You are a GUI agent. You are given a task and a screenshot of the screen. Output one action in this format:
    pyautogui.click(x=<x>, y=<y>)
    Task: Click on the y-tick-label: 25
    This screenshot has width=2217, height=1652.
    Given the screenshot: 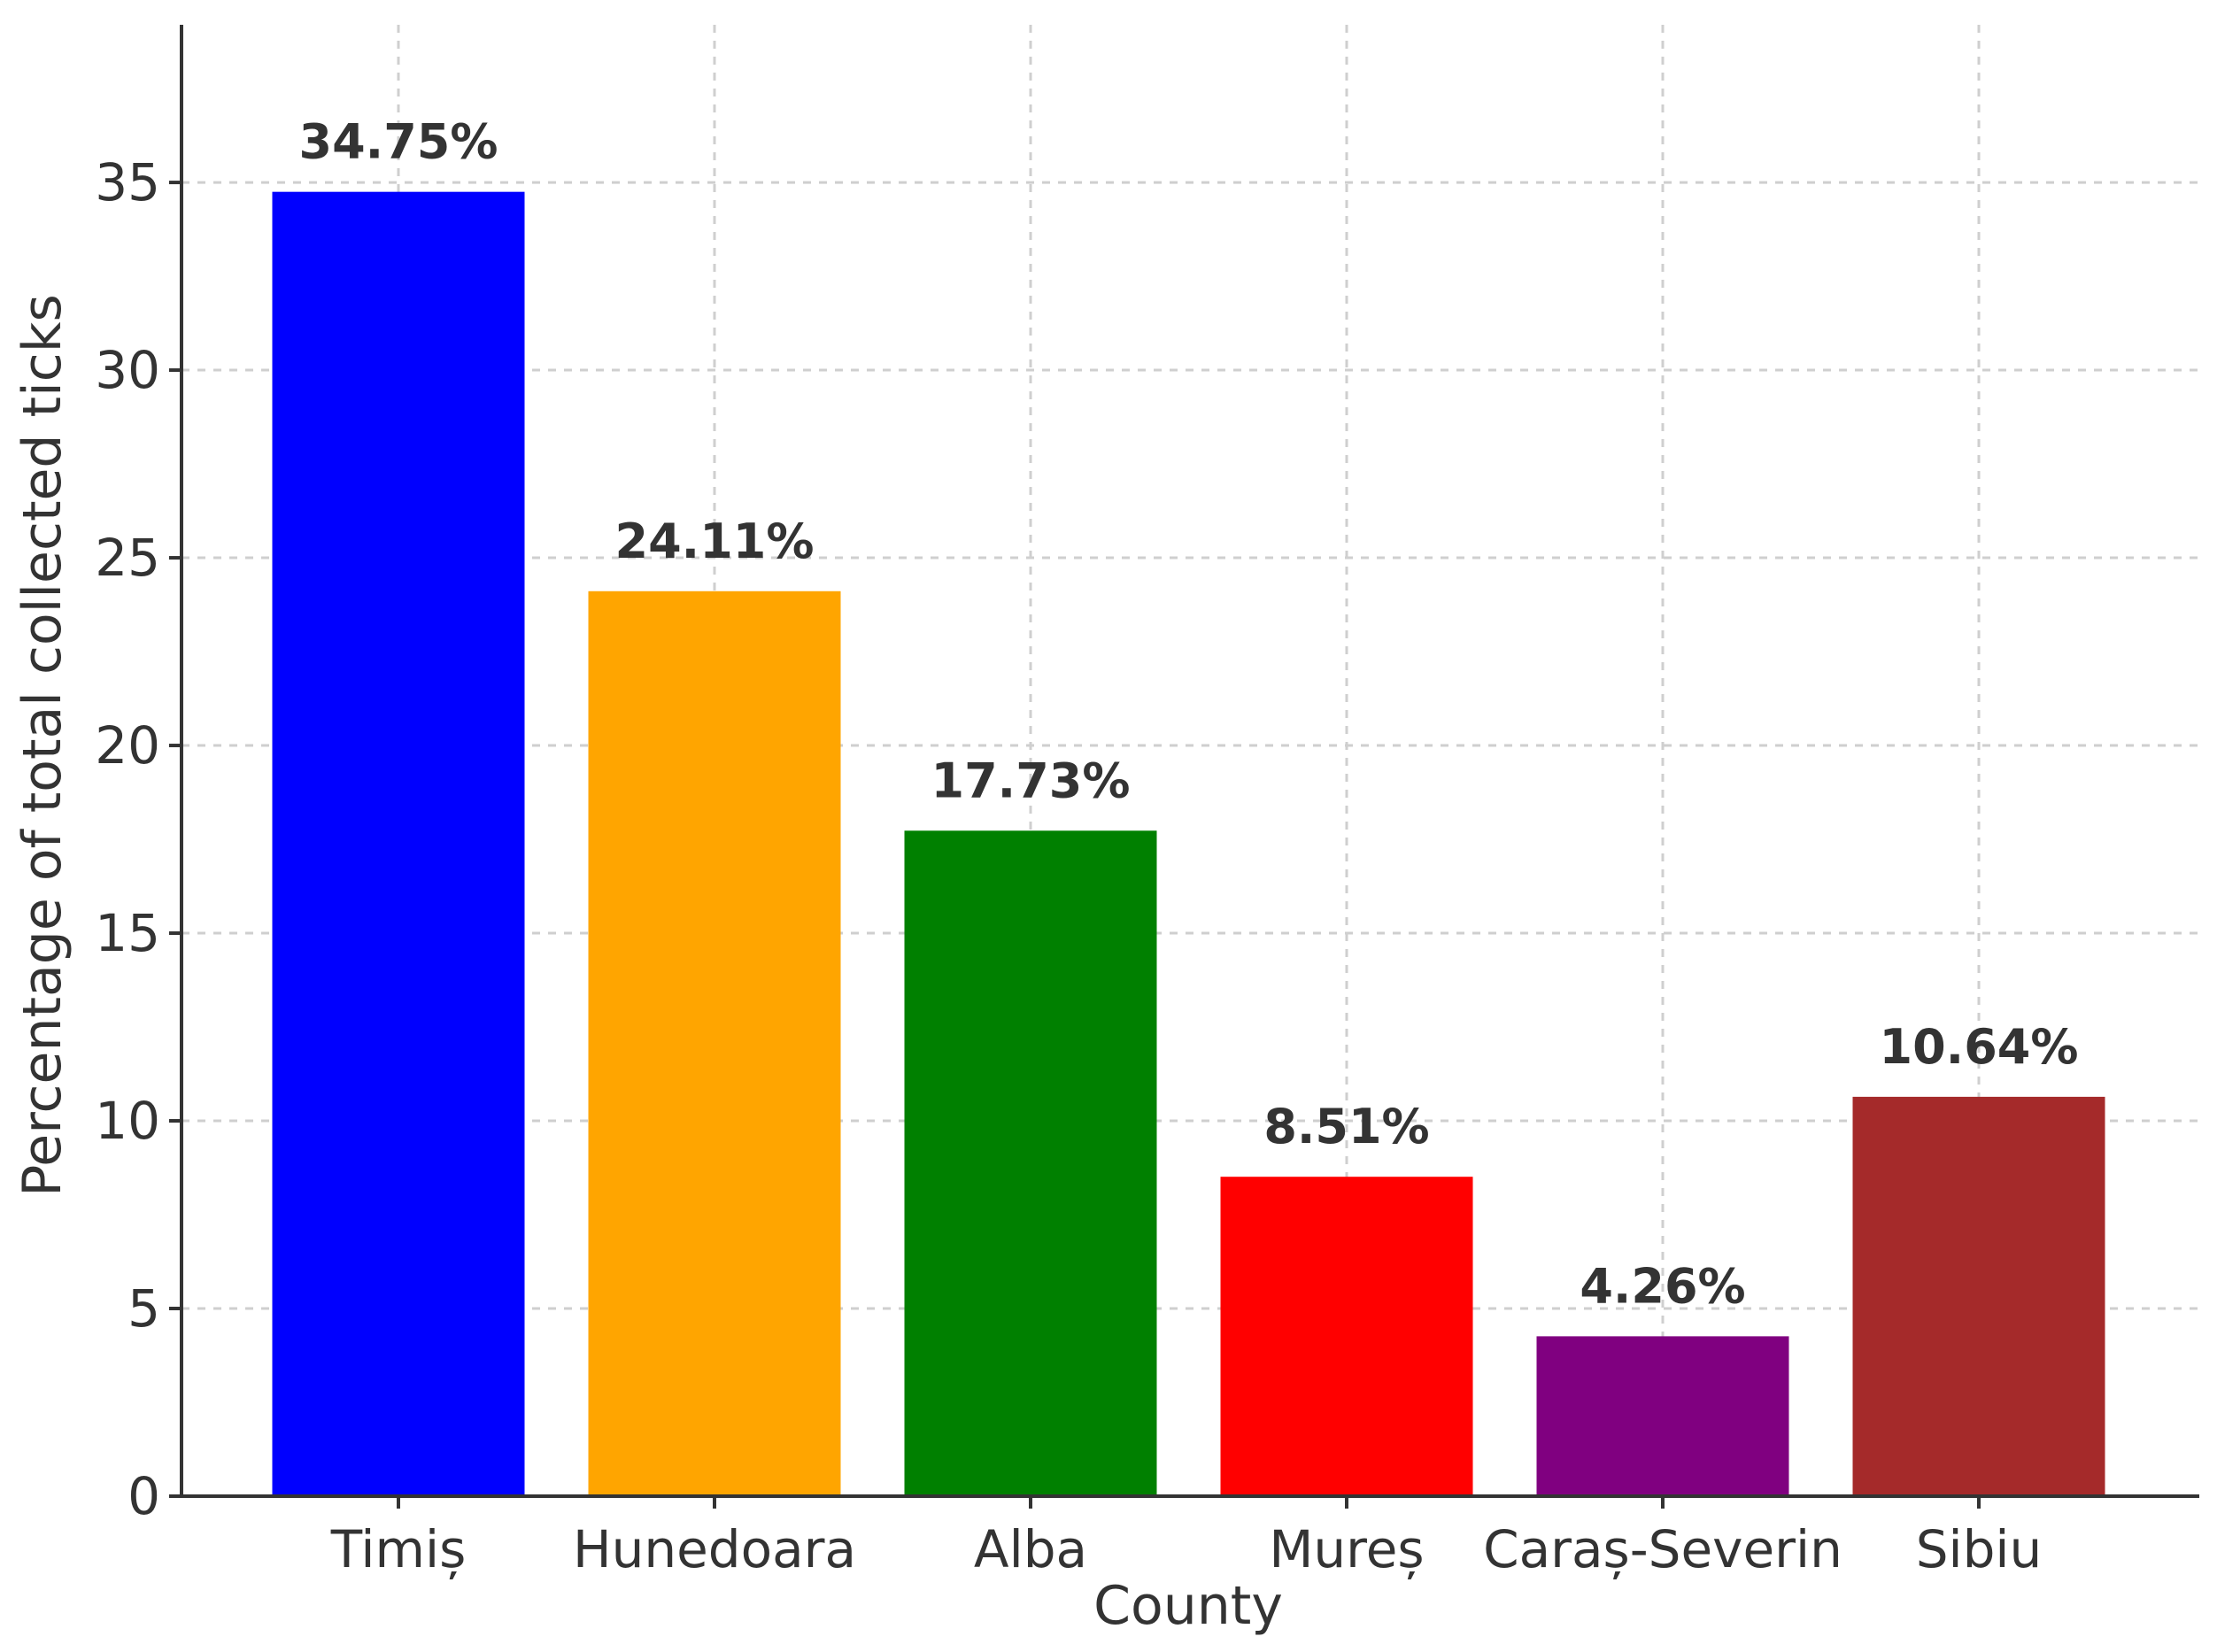 What is the action you would take?
    pyautogui.click(x=127, y=558)
    